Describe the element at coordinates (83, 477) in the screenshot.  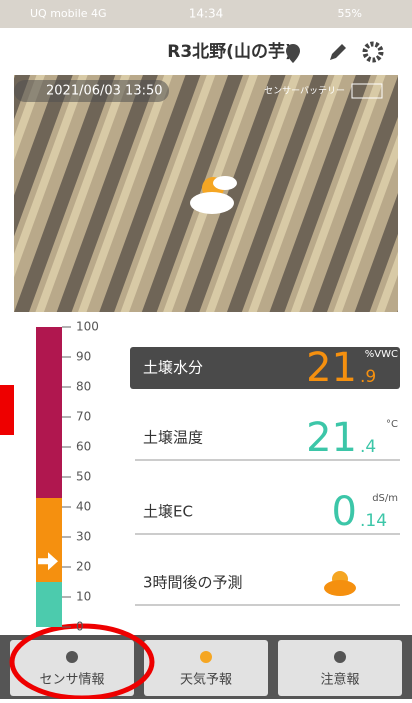
I see `gauge-tick-label: 50` at that location.